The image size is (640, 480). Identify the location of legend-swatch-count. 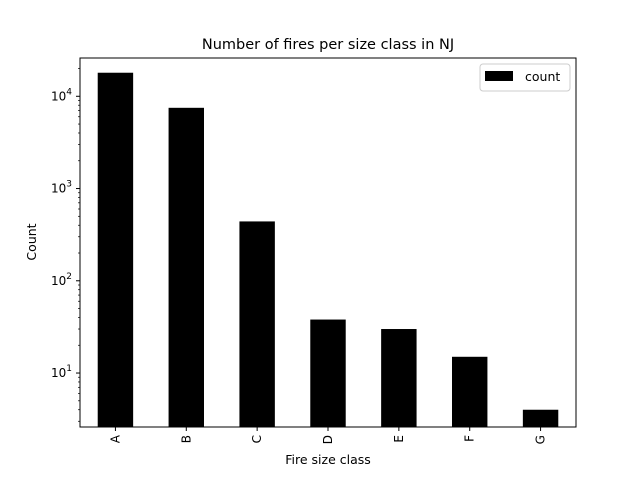
(499, 76).